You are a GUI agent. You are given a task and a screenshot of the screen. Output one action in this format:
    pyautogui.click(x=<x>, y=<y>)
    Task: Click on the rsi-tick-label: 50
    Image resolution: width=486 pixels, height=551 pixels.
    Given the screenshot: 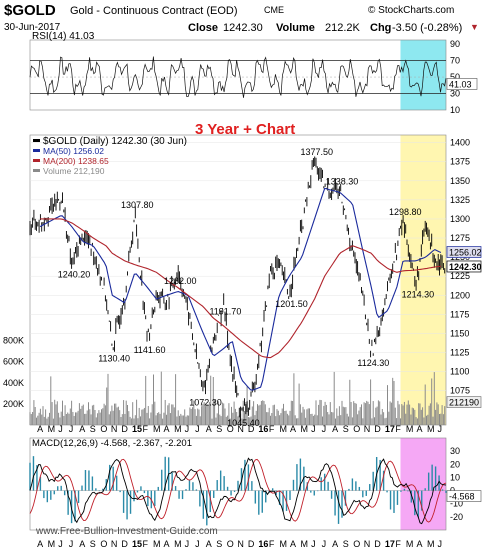 What is the action you would take?
    pyautogui.click(x=455, y=77)
    